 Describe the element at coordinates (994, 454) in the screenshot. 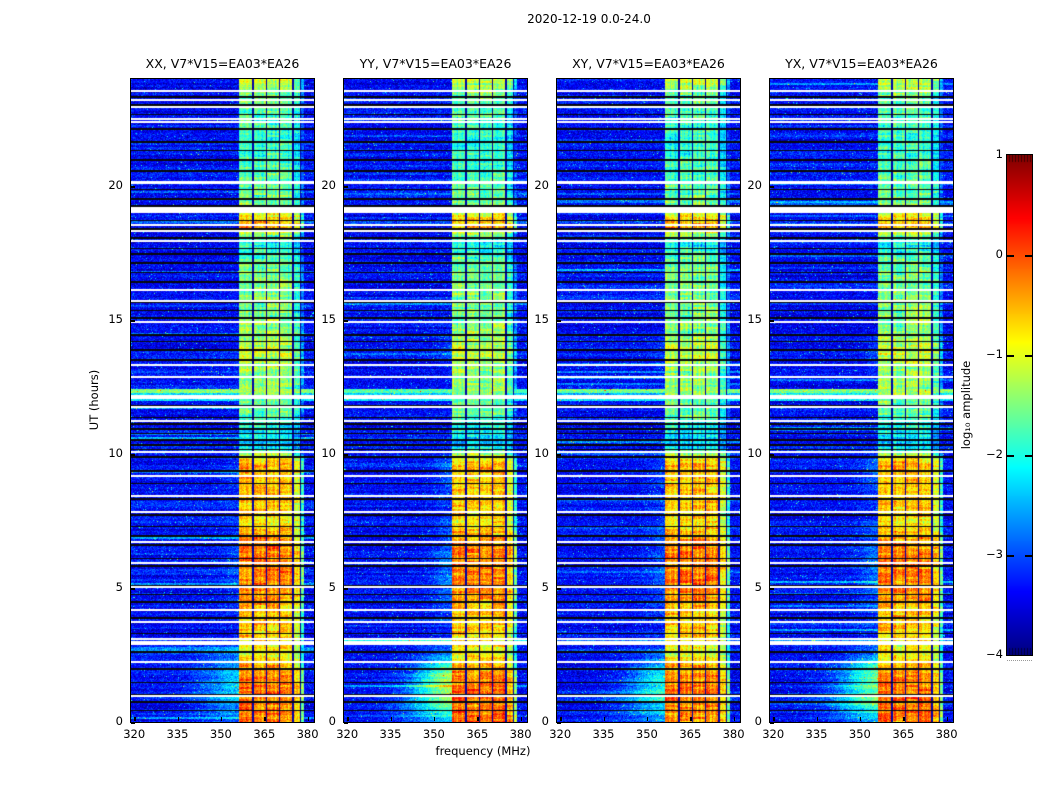

I see `colorbar-tick-label: −2` at that location.